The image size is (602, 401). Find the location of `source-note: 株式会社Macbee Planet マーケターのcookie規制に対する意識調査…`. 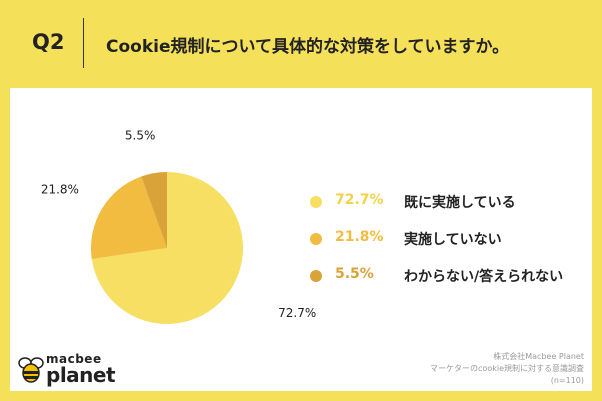

source-note: 株式会社Macbee Planet マーケターのcookie規制に対する意識調査… is located at coordinates (507, 369).